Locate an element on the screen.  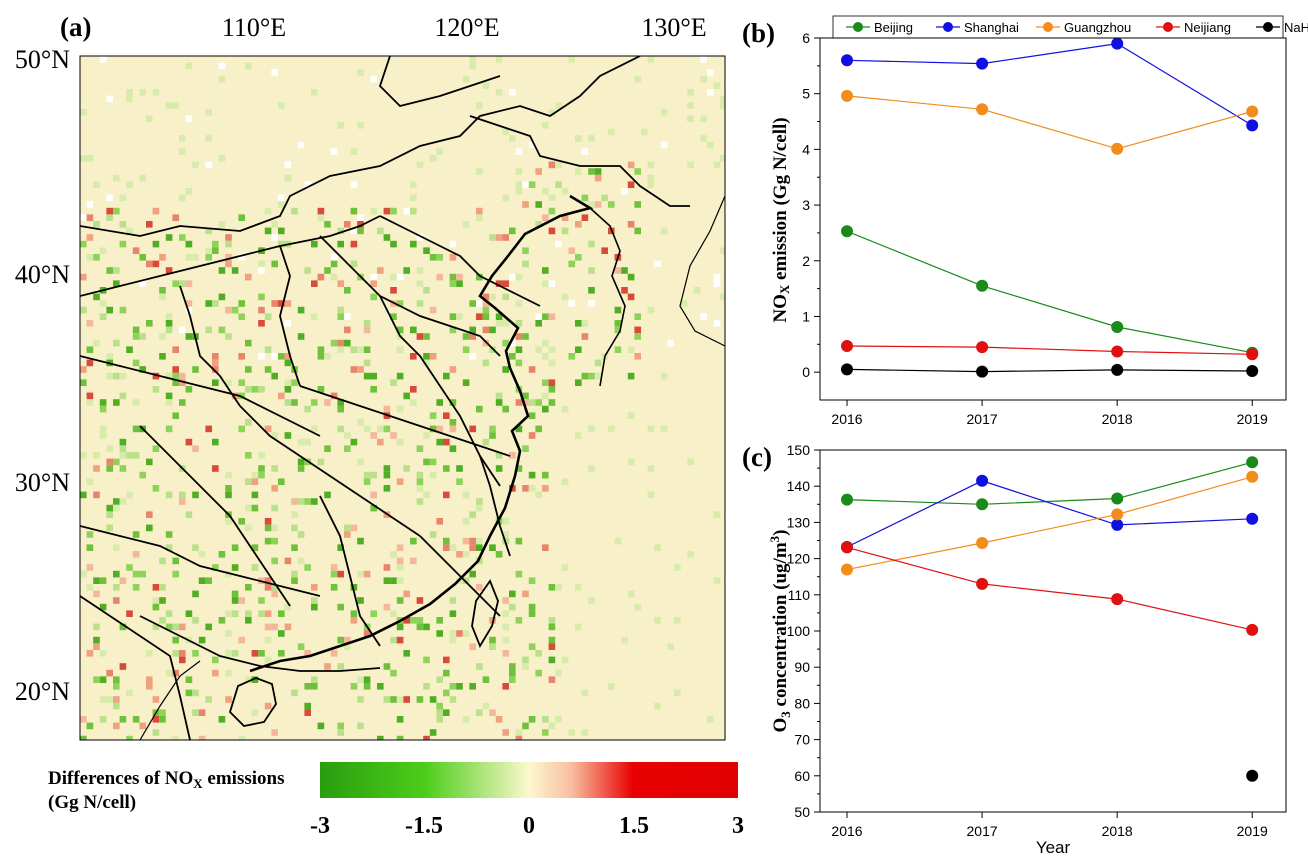
coastline is located at coordinates (421, 433).